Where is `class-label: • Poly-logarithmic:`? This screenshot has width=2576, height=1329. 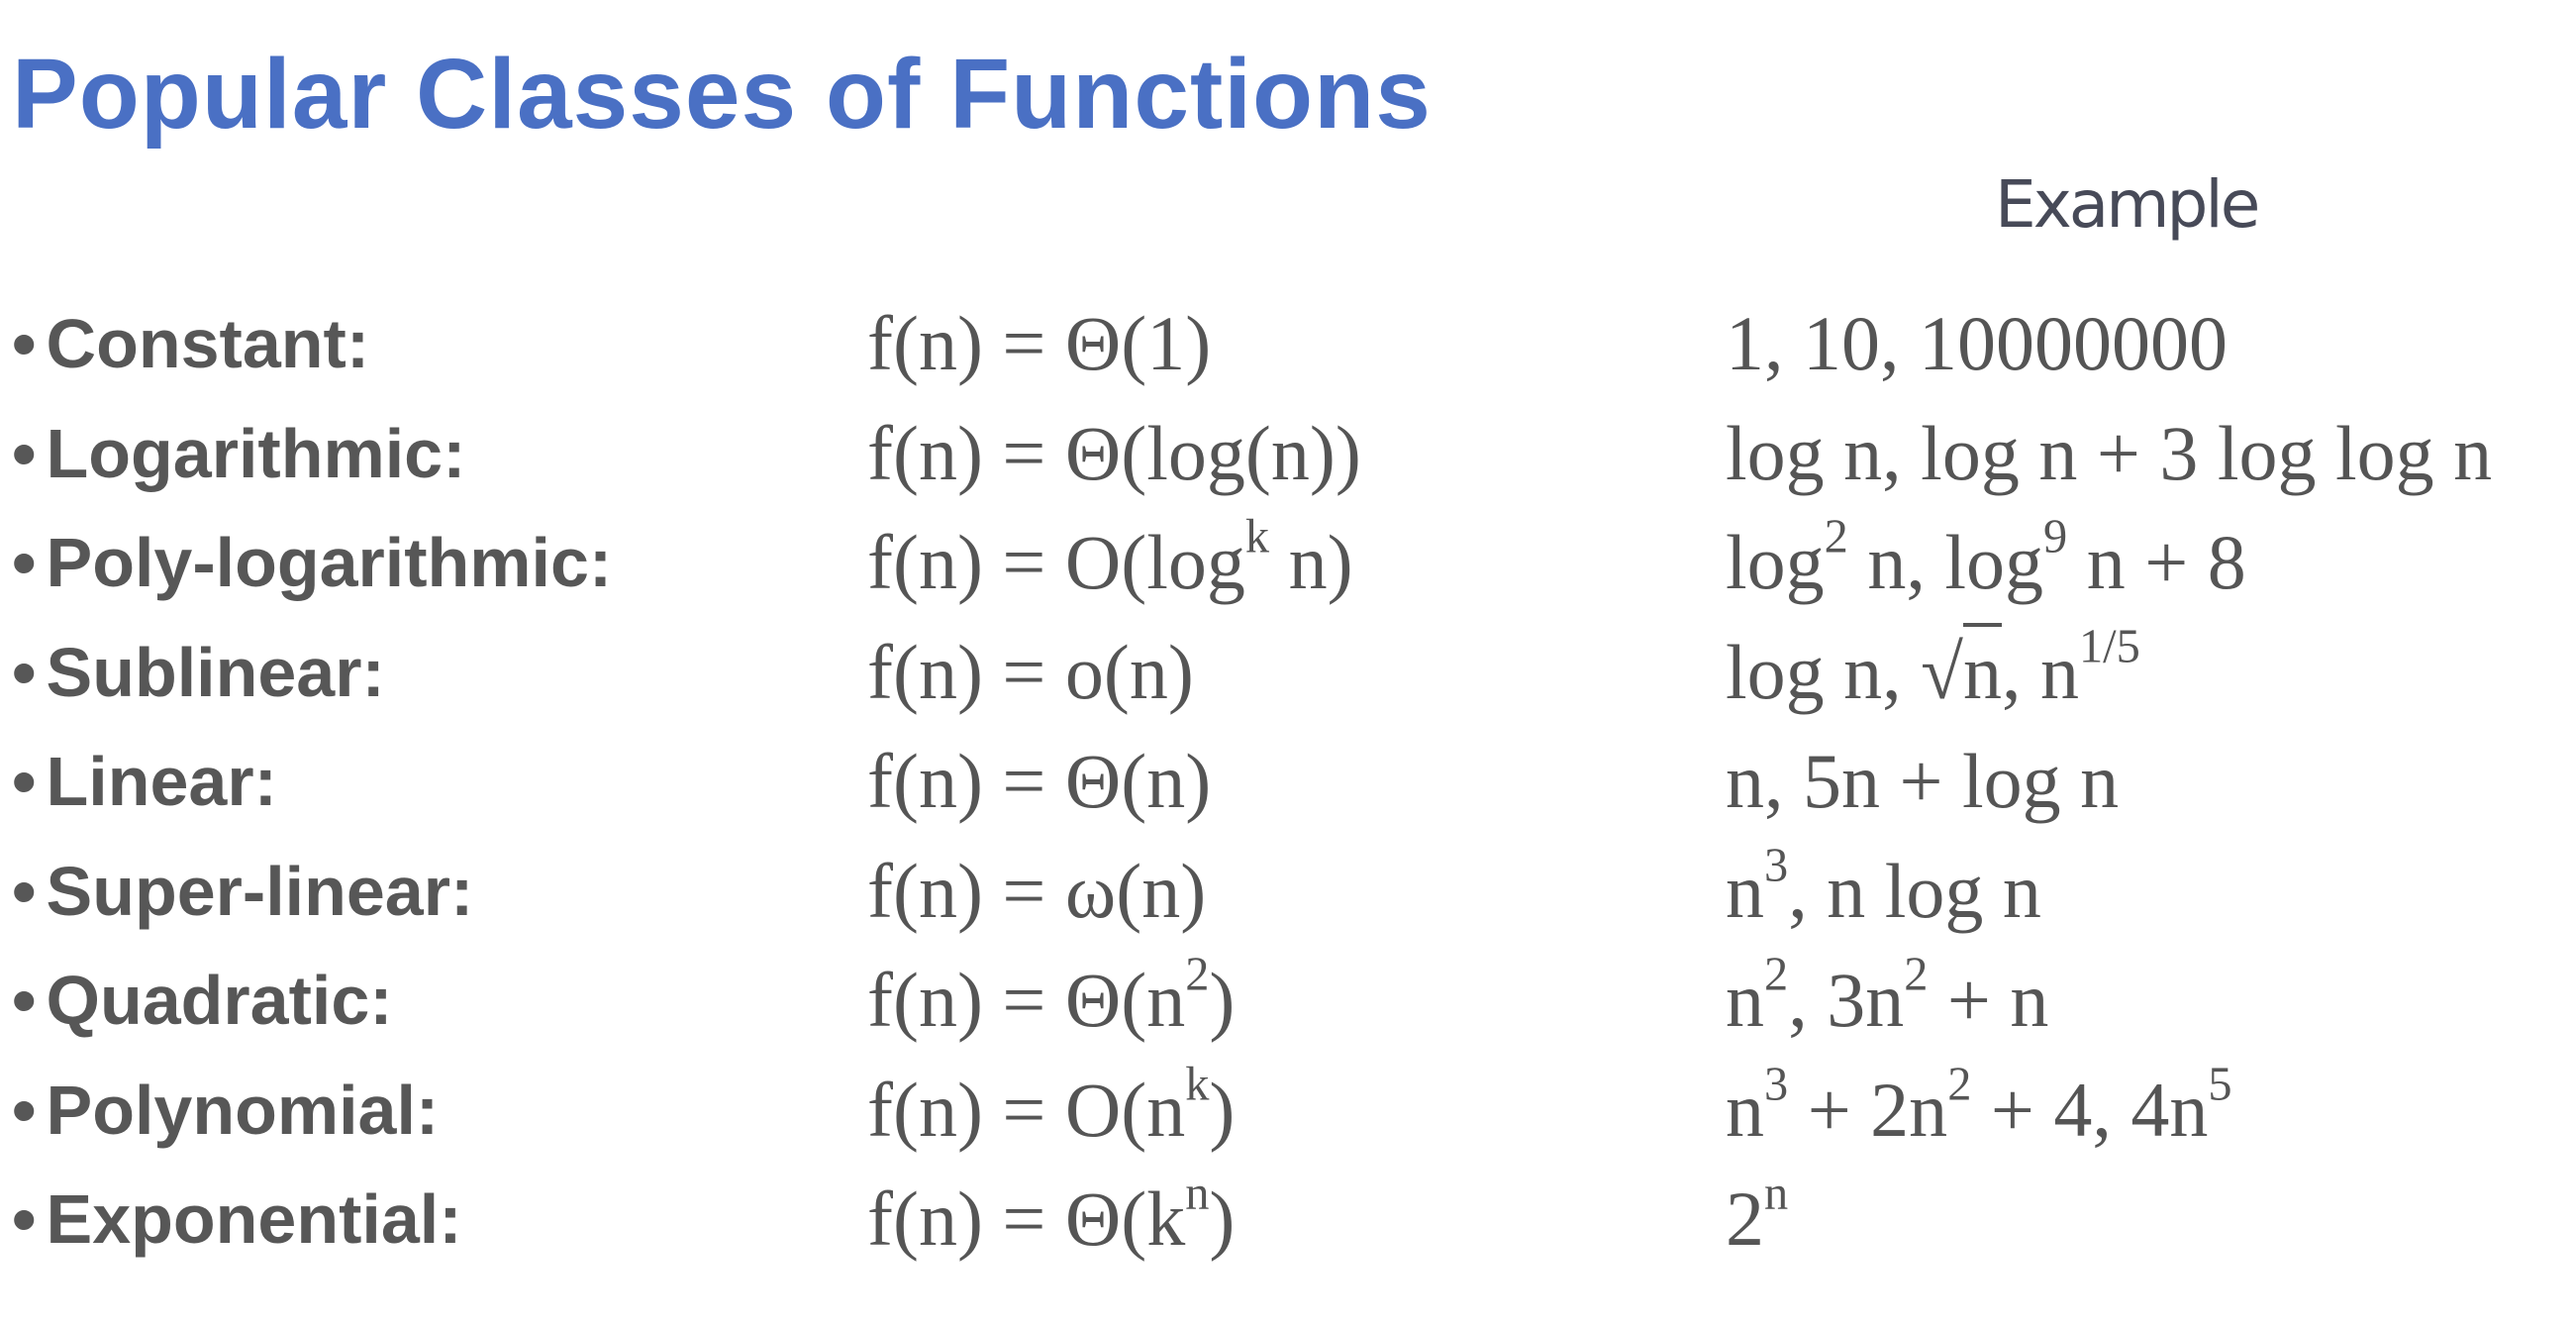
class-label: • Poly-logarithmic: is located at coordinates (312, 563).